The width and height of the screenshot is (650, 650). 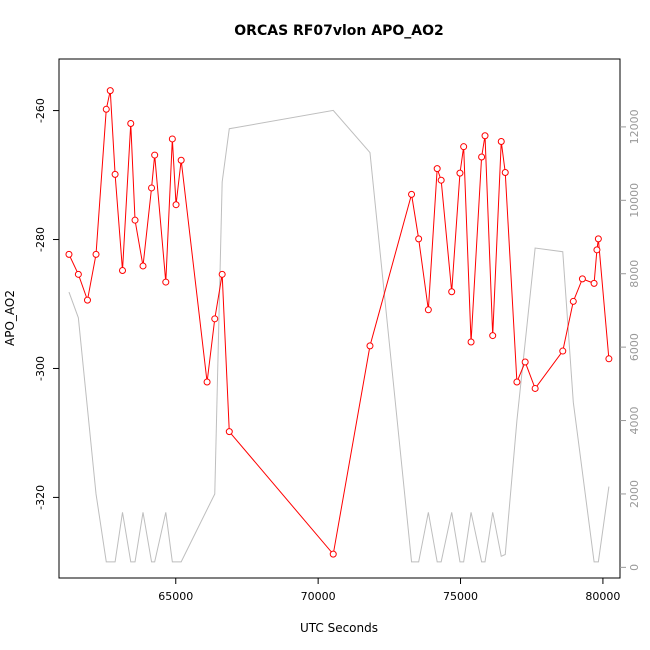 I want to click on y2-tick-label: 4000, so click(x=634, y=421).